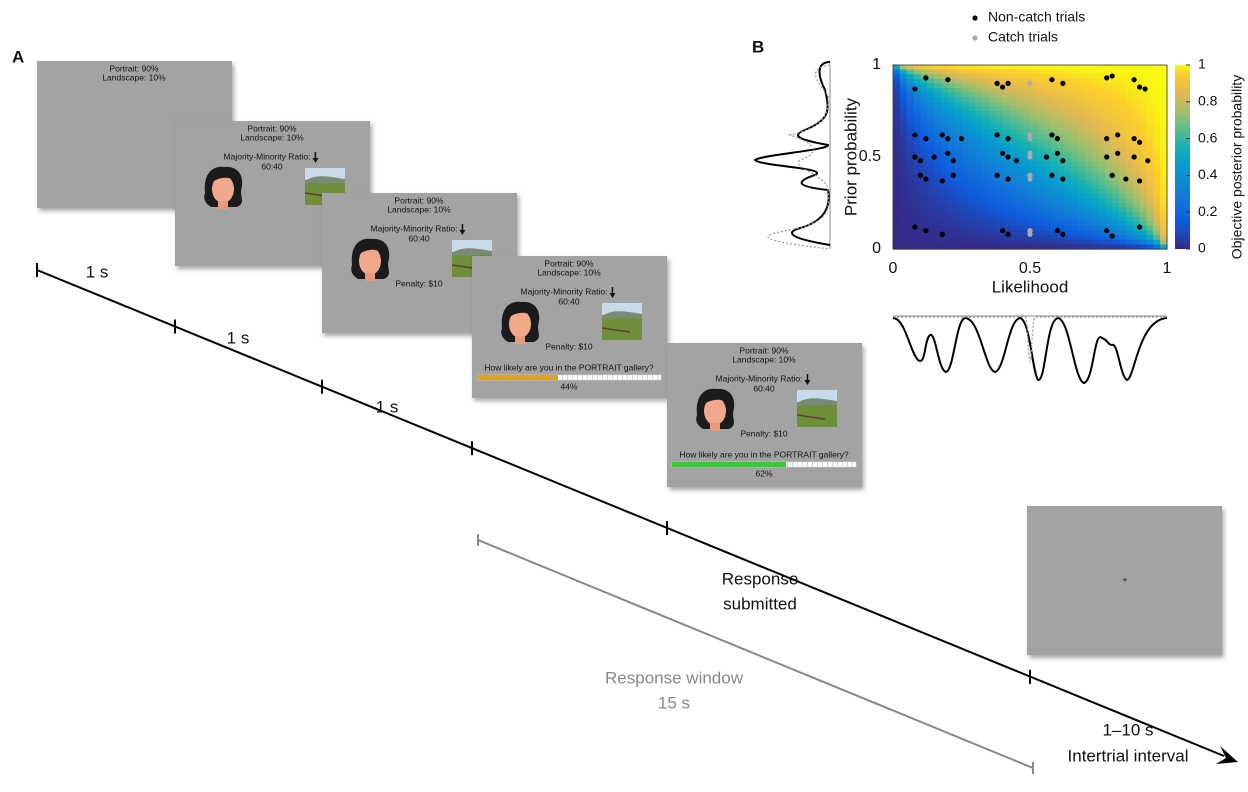 This screenshot has width=1248, height=792. Describe the element at coordinates (817, 414) in the screenshot. I see `landscape-ground` at that location.